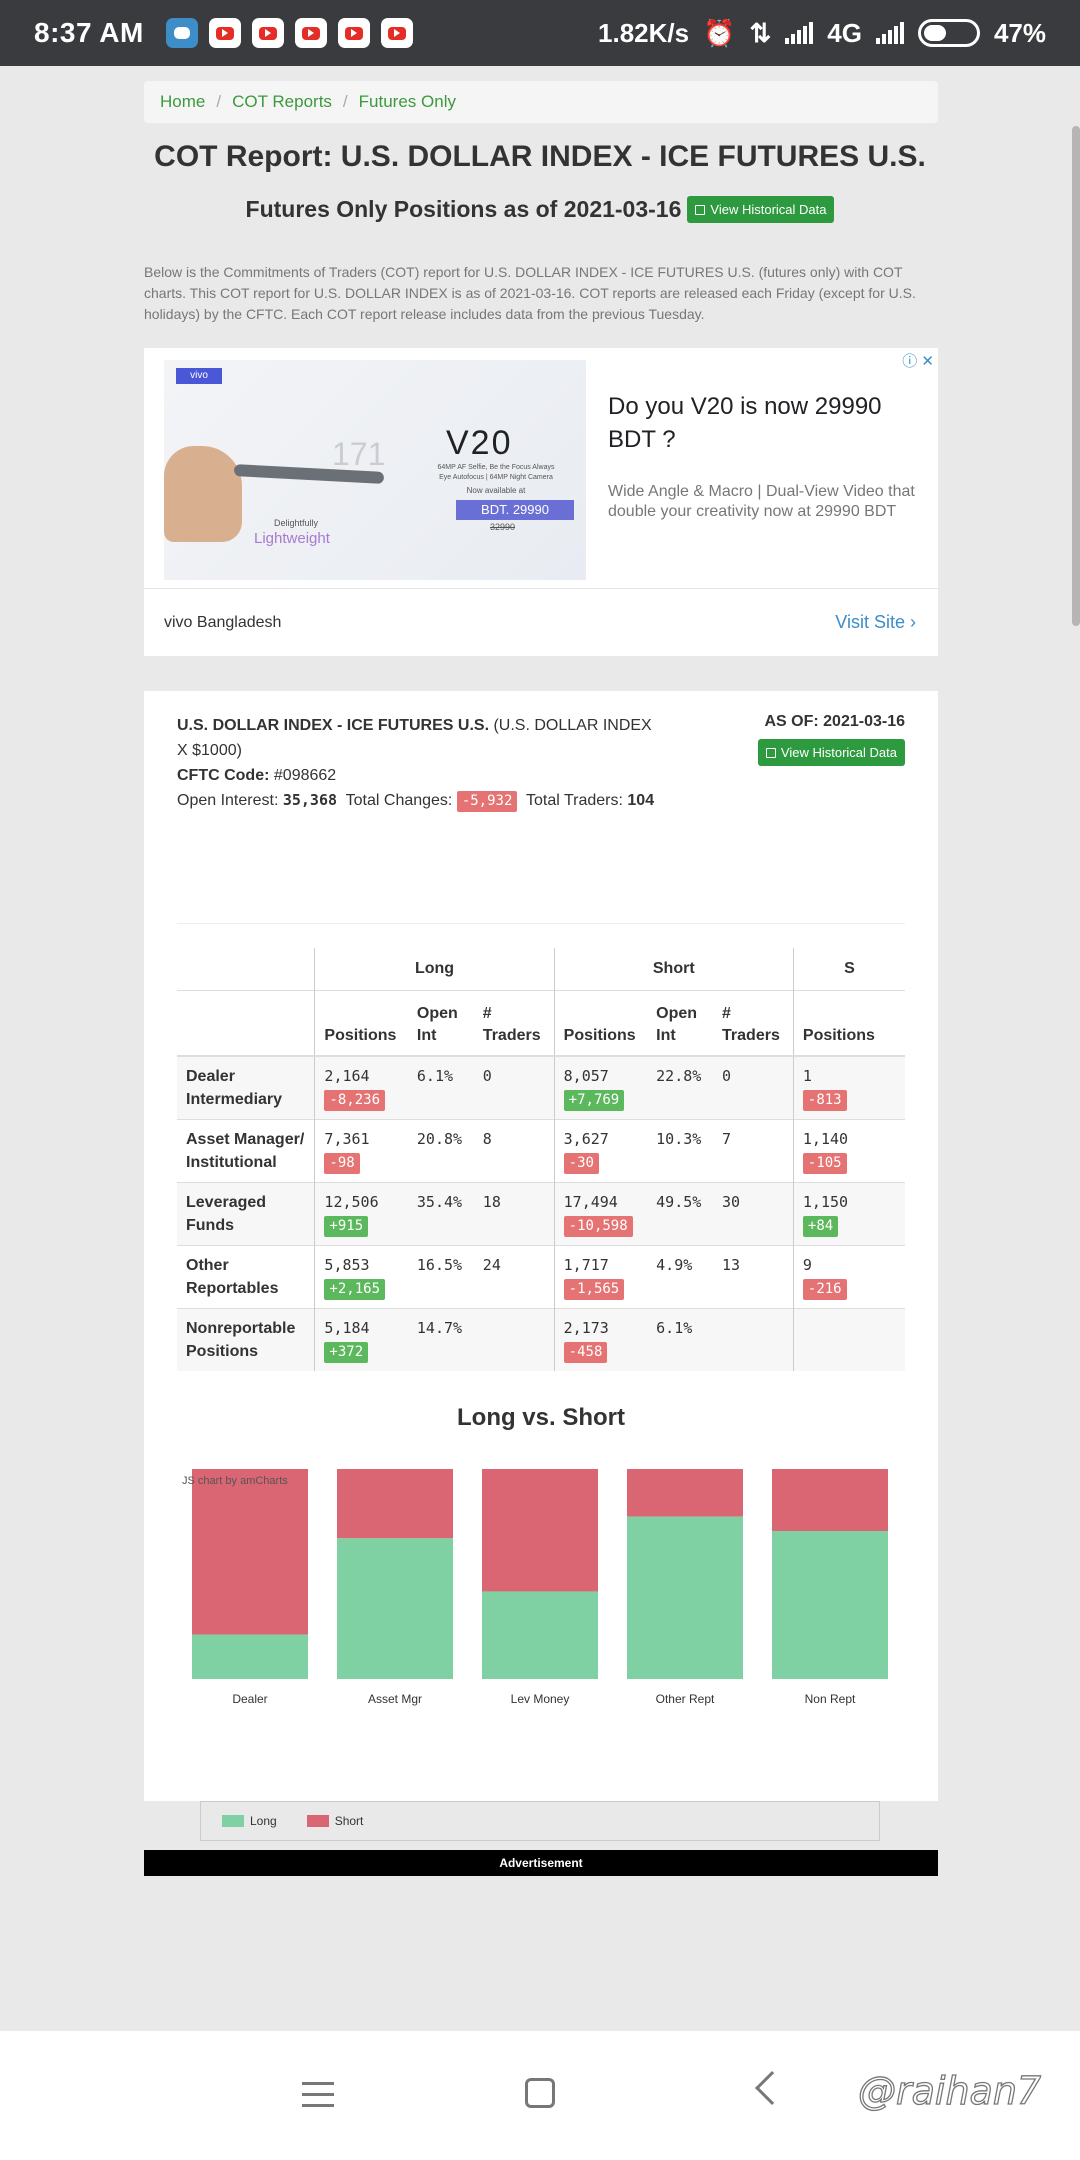  What do you see at coordinates (875, 622) in the screenshot?
I see `visit-site-link: Visit Site ›` at bounding box center [875, 622].